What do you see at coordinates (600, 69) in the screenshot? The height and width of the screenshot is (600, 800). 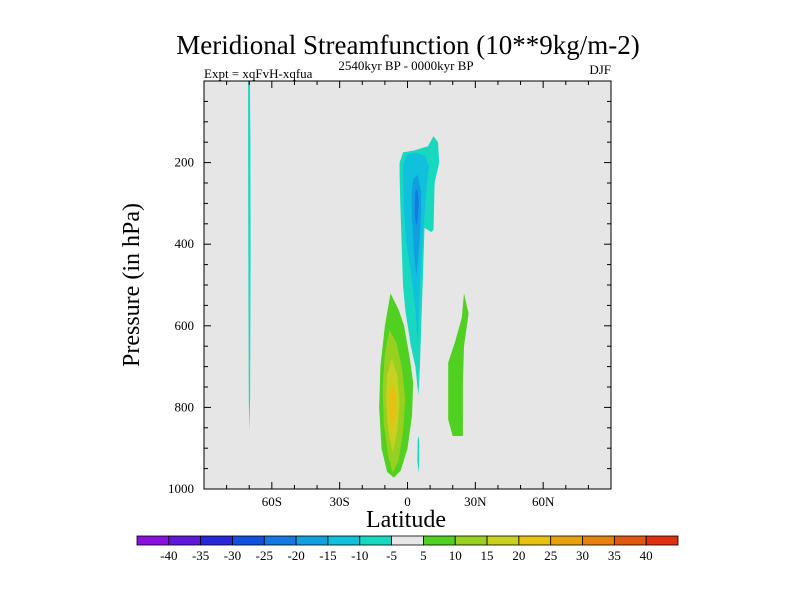 I see `season-label: DJF` at bounding box center [600, 69].